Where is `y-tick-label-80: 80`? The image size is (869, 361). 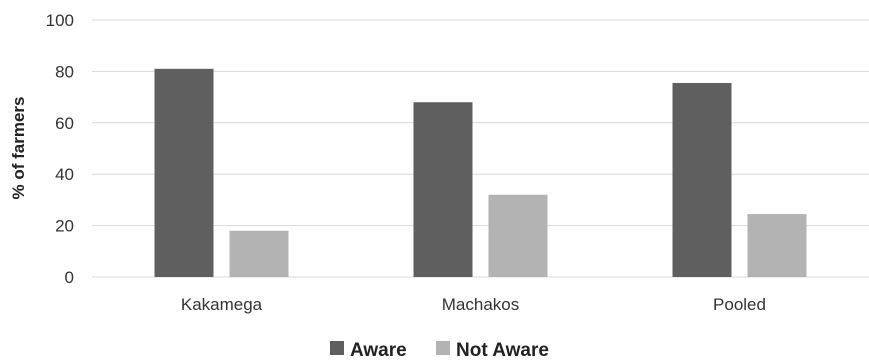
y-tick-label-80: 80 is located at coordinates (64, 71).